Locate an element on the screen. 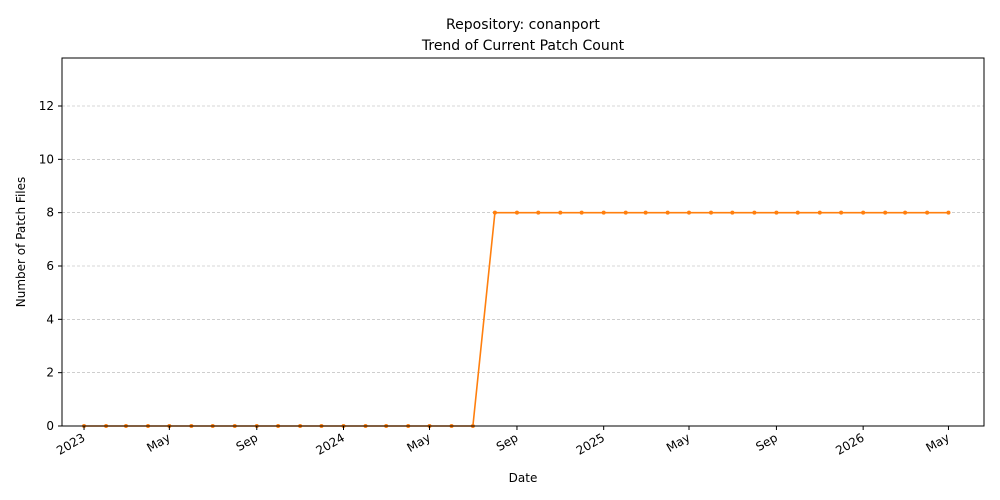  x-axis: 2023 May Sep 2024 May Sep 2025 May Sep 2026 May is located at coordinates (503, 442).